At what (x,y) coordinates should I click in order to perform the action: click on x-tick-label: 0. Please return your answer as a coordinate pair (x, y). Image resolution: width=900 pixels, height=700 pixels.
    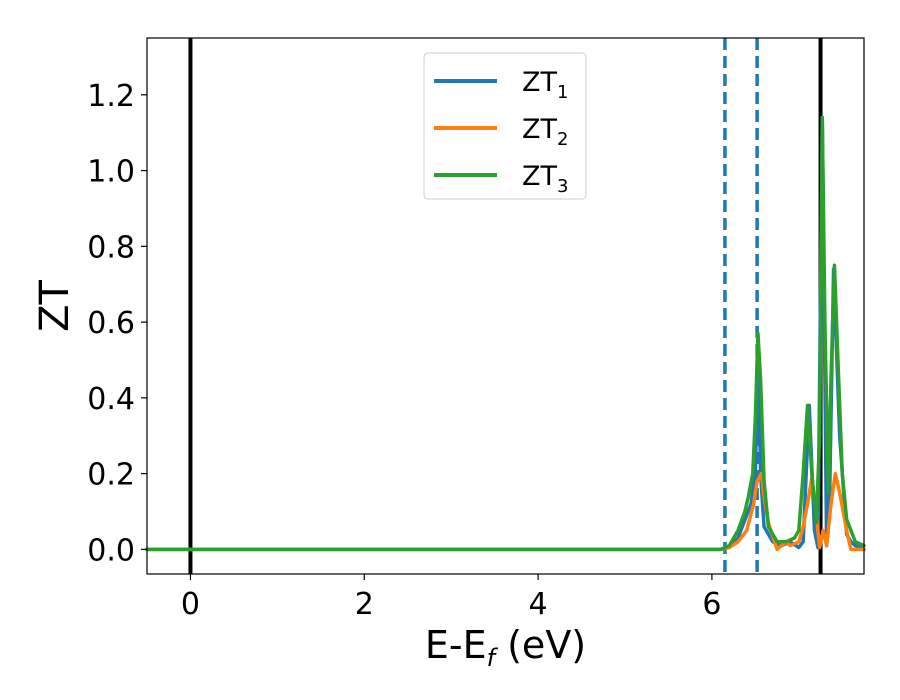
    Looking at the image, I should click on (190, 604).